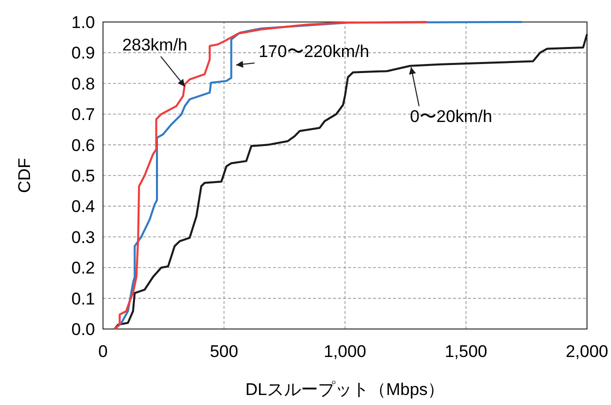 This screenshot has width=611, height=405. Describe the element at coordinates (345, 351) in the screenshot. I see `x-tick-label: 1,000` at that location.